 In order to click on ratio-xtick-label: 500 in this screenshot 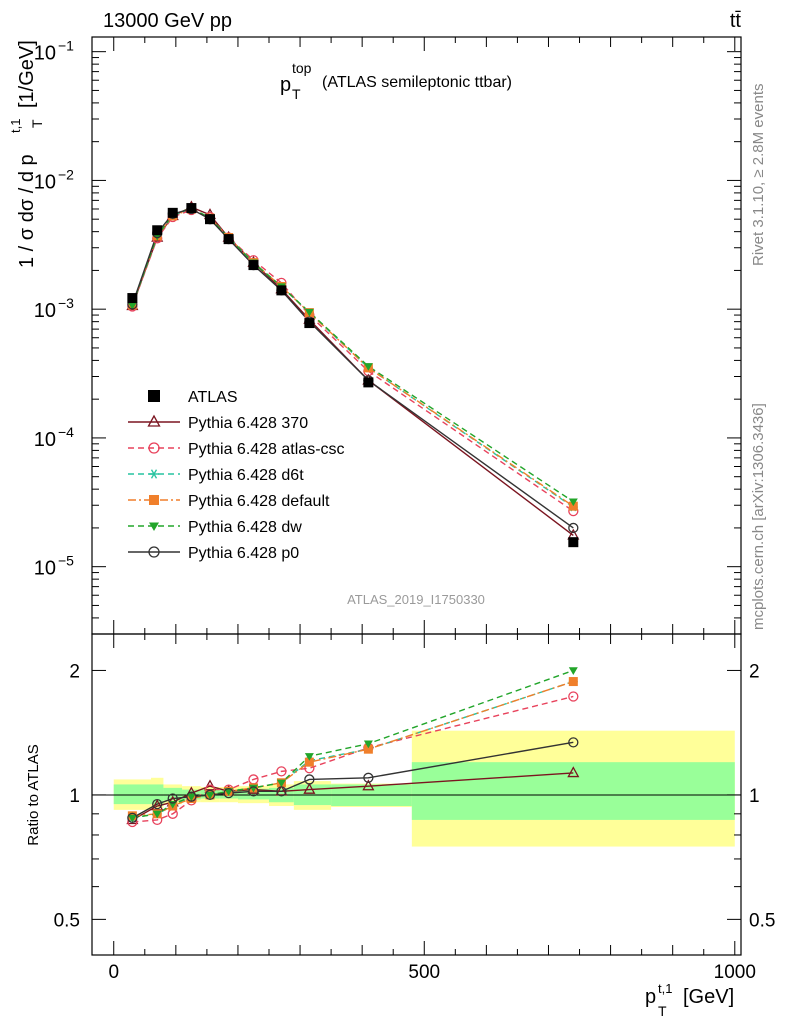, I will do `click(424, 972)`.